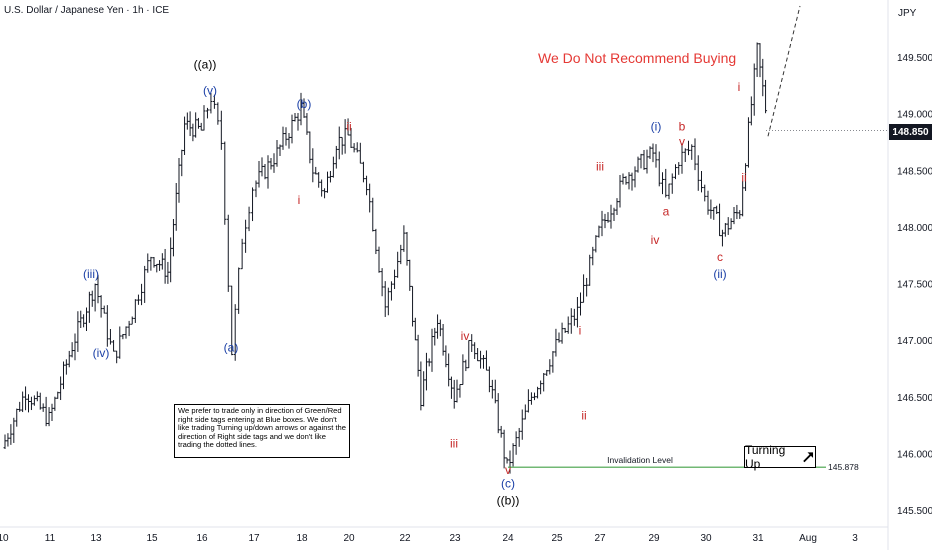  Describe the element at coordinates (455, 538) in the screenshot. I see `x-tick-label: 23` at that location.